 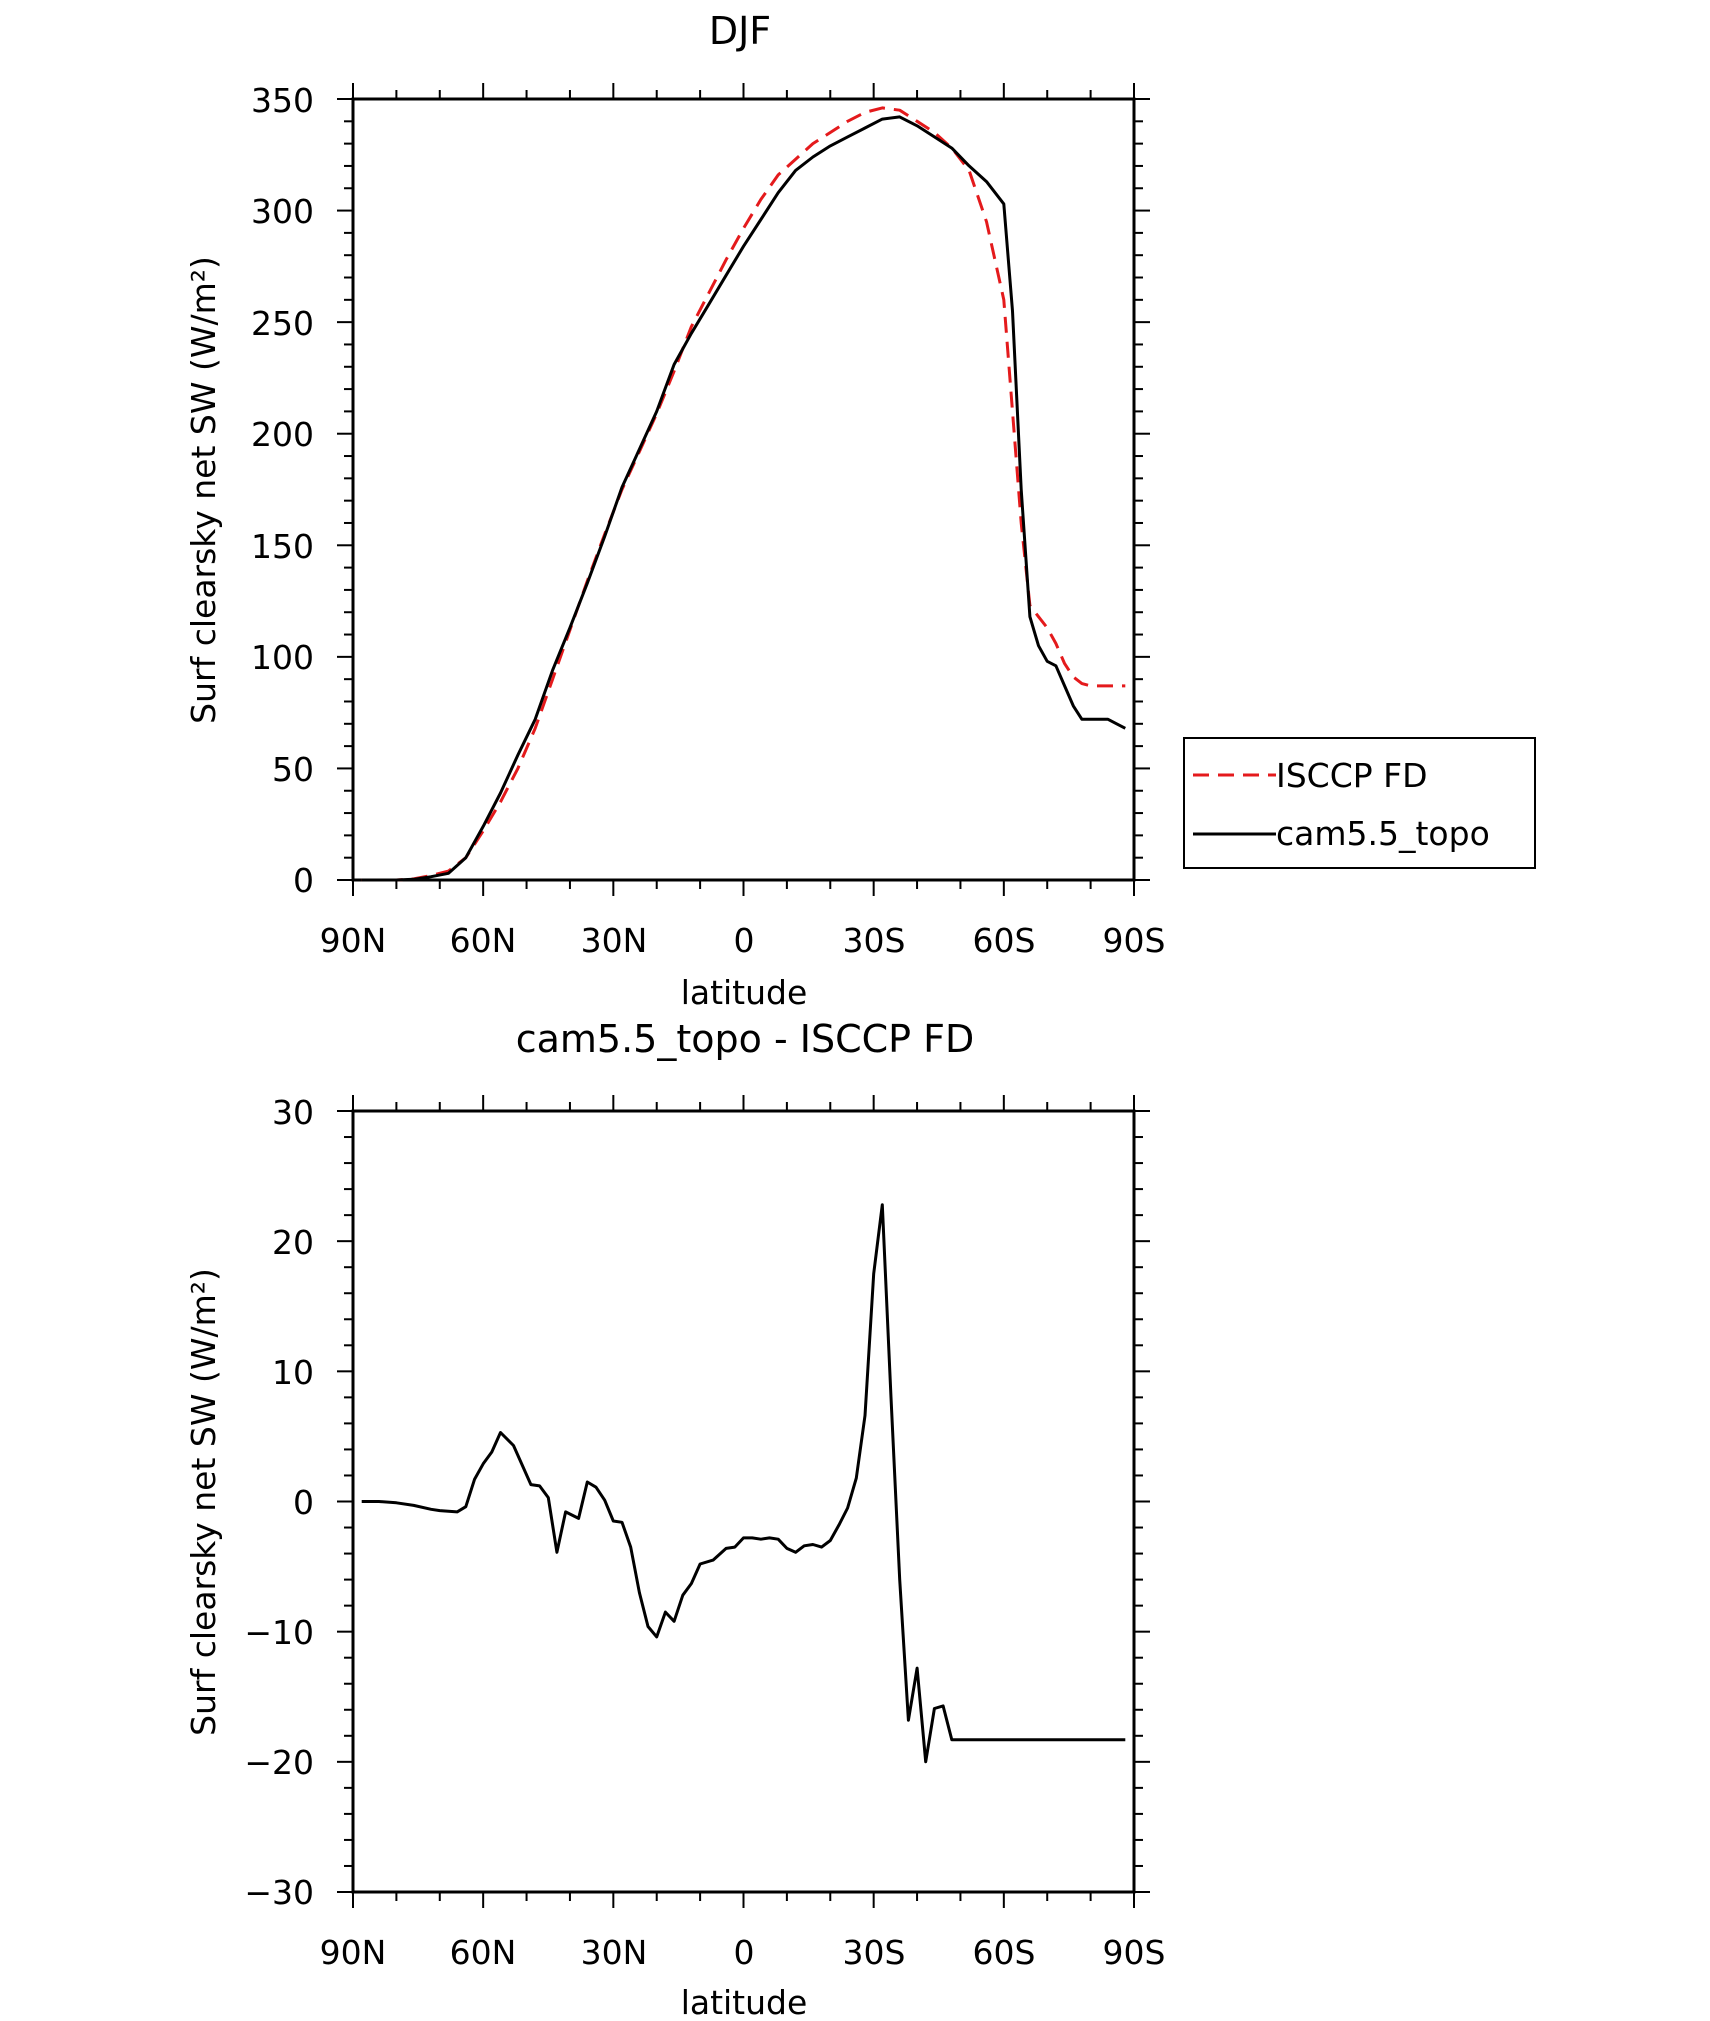 I want to click on panel1-x-tick-label: 0, so click(x=744, y=940).